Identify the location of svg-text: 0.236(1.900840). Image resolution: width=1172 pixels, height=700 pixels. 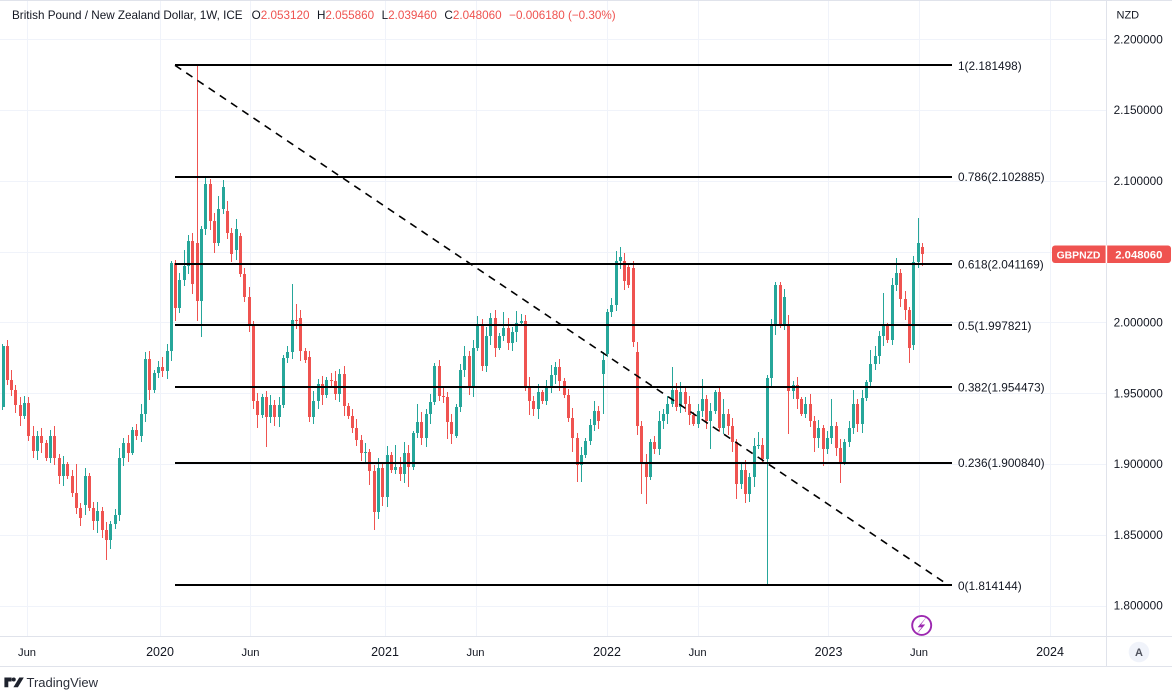
(1001, 463).